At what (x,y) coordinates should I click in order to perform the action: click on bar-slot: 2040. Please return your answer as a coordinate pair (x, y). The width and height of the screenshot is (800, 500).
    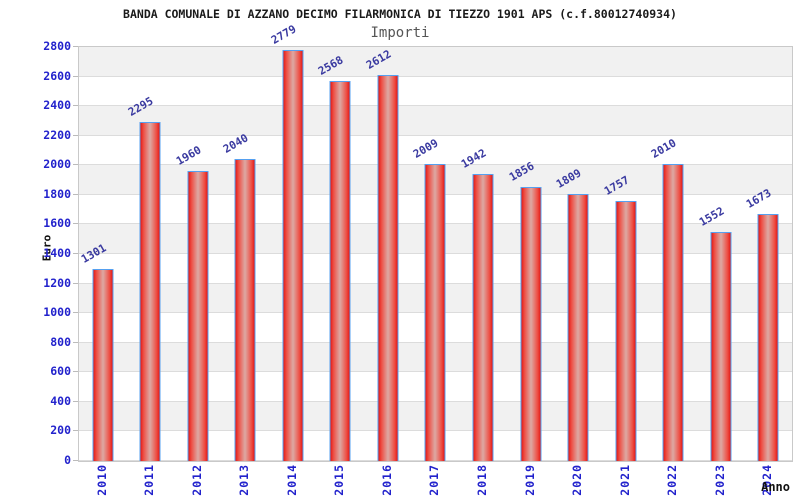
    Looking at the image, I should click on (245, 254).